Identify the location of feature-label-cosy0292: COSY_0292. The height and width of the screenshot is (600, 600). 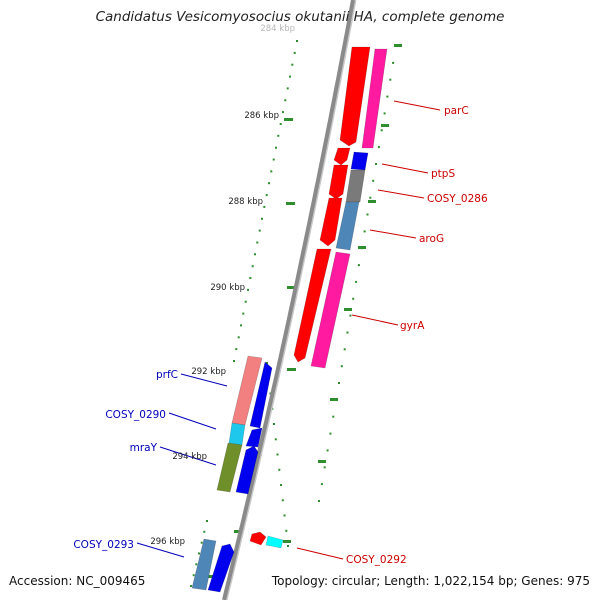
(376, 560).